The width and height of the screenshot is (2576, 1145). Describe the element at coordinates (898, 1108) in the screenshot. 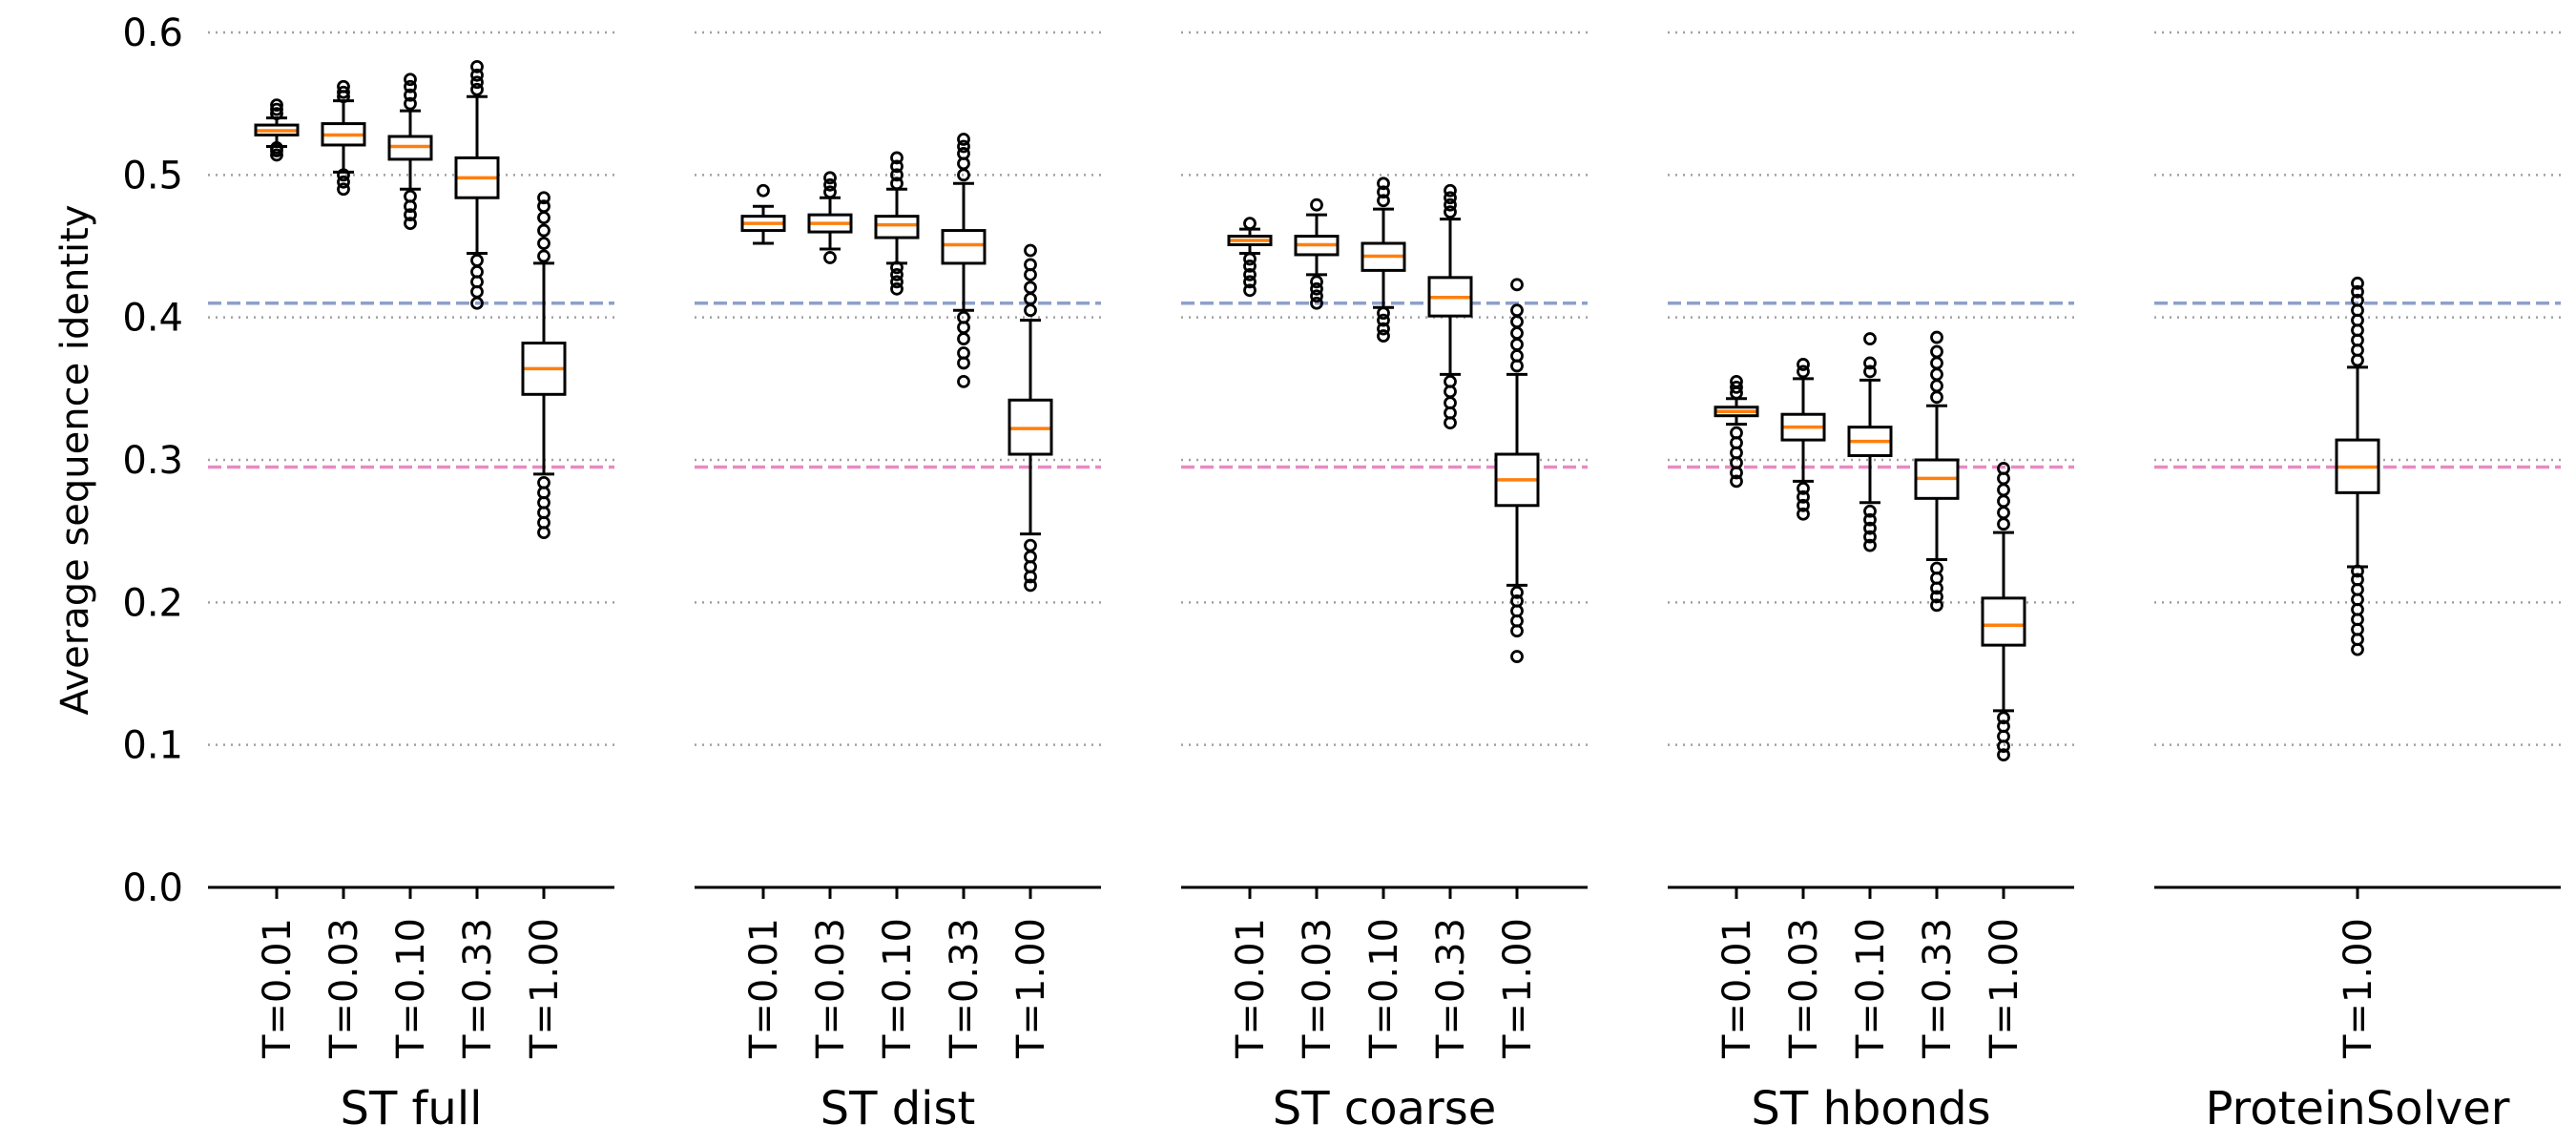

I see `group-label: ST dist` at that location.